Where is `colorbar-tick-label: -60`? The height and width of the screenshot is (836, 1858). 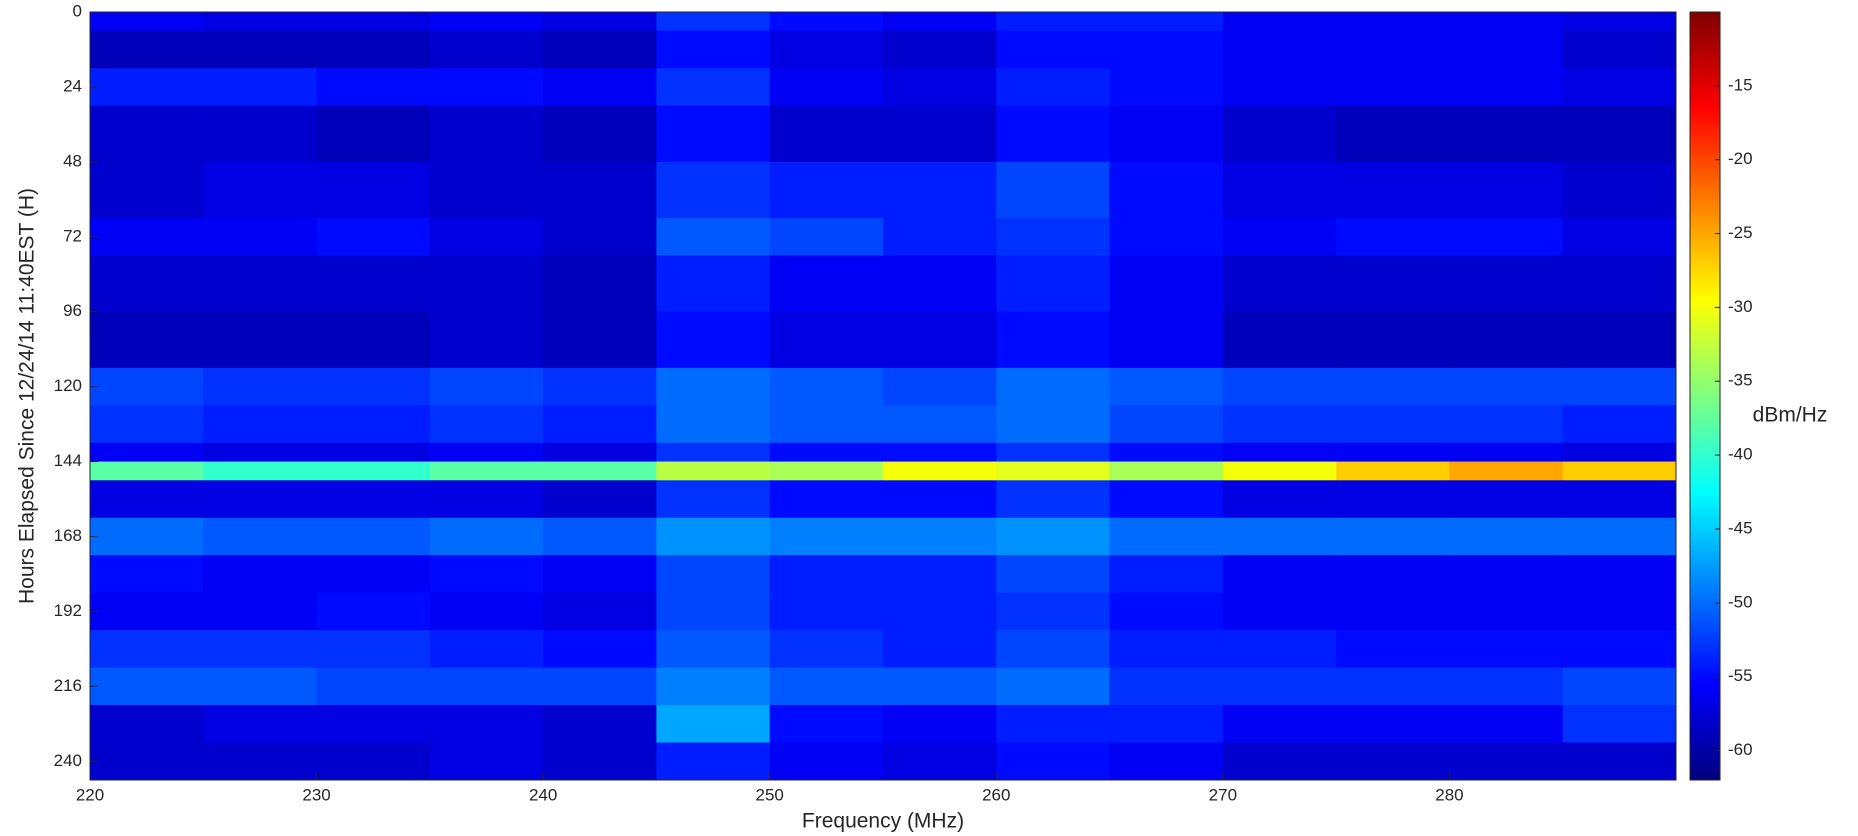 colorbar-tick-label: -60 is located at coordinates (1740, 749).